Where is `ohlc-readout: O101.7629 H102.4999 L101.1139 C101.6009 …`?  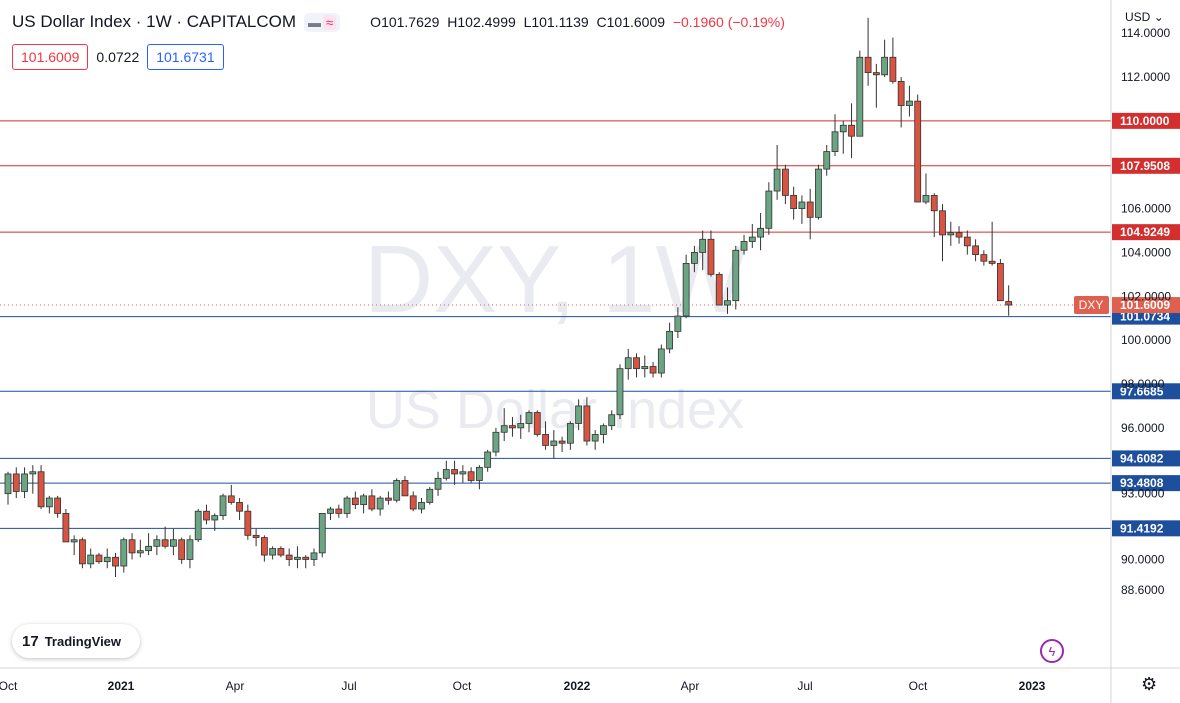
ohlc-readout: O101.7629 H102.4999 L101.1139 C101.6009 … is located at coordinates (577, 22).